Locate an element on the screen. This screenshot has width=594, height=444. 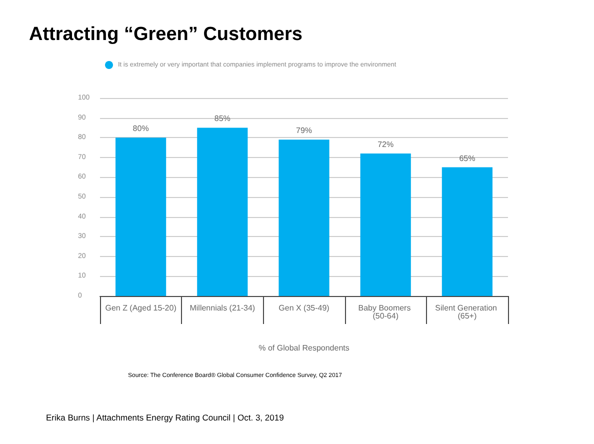
x-axis-title: % of Global Respondents is located at coordinates (304, 348).